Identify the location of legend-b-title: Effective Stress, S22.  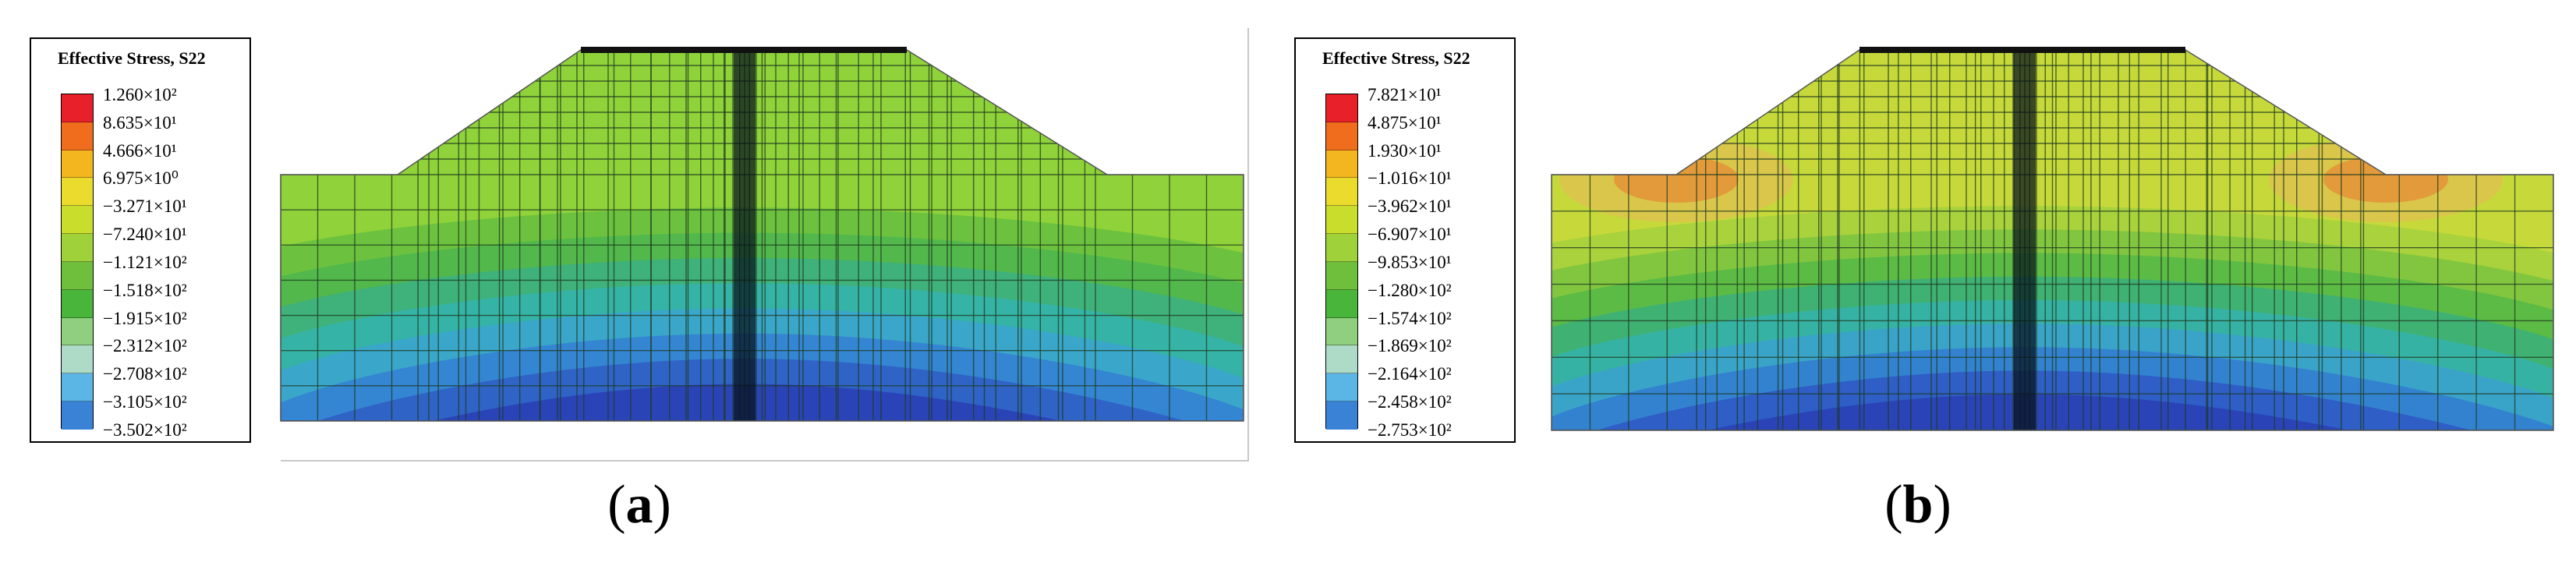
(1396, 58).